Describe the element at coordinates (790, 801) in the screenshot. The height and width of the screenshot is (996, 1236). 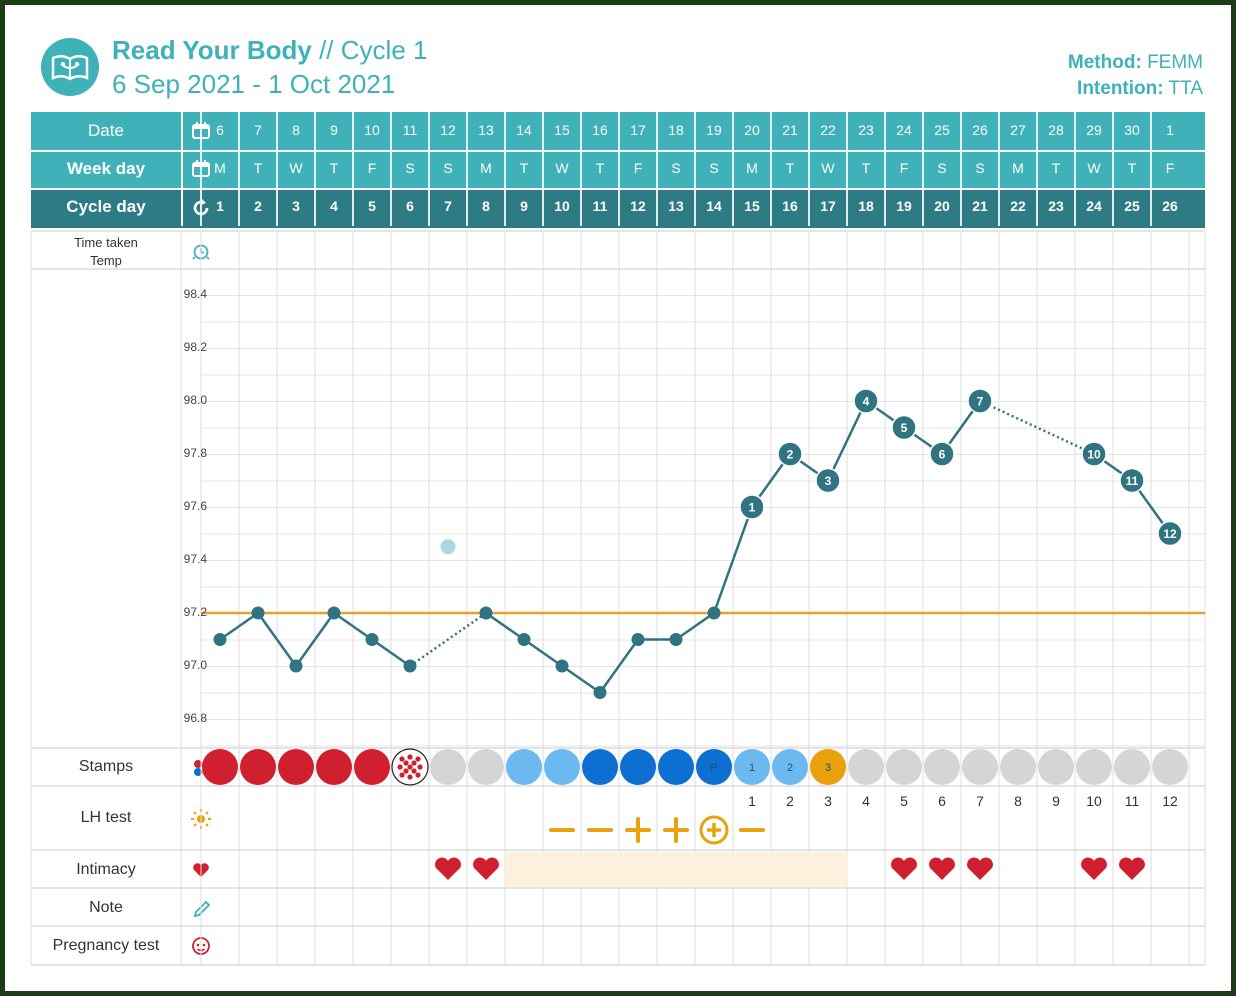
I see `post-peak-count: 2` at that location.